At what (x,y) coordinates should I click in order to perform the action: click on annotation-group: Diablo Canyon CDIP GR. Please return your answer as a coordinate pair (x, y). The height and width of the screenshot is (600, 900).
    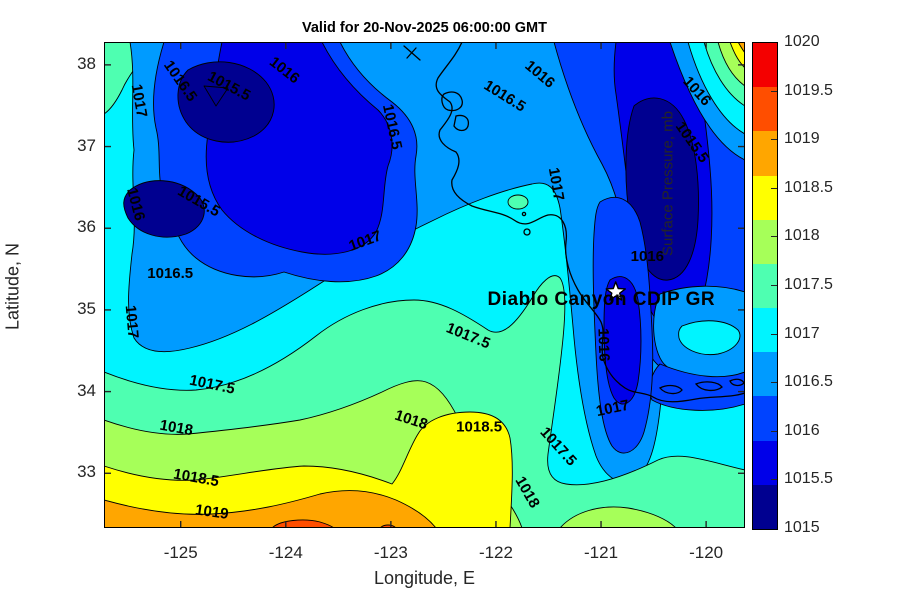
    Looking at the image, I should click on (602, 295).